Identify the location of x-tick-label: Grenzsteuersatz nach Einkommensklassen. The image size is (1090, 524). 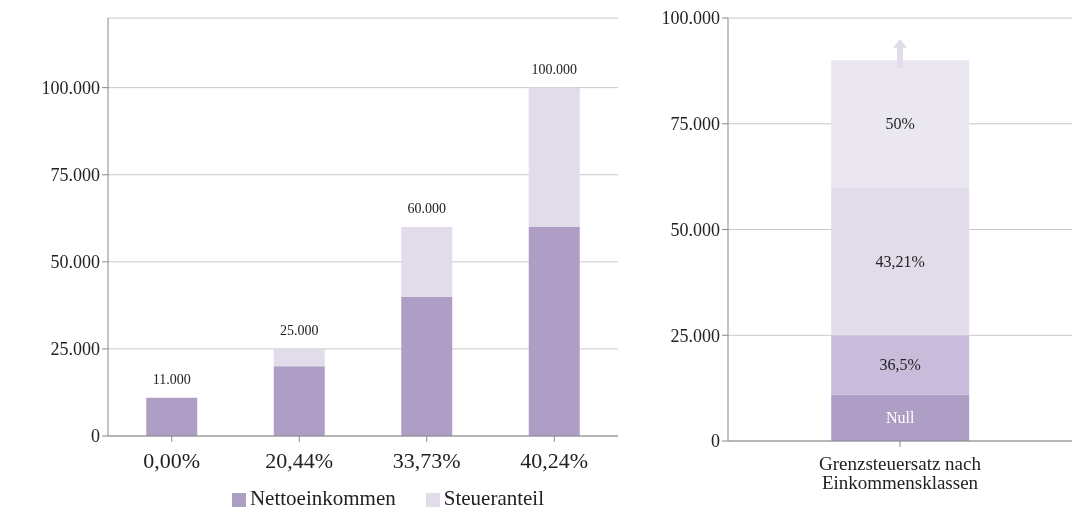
(900, 473).